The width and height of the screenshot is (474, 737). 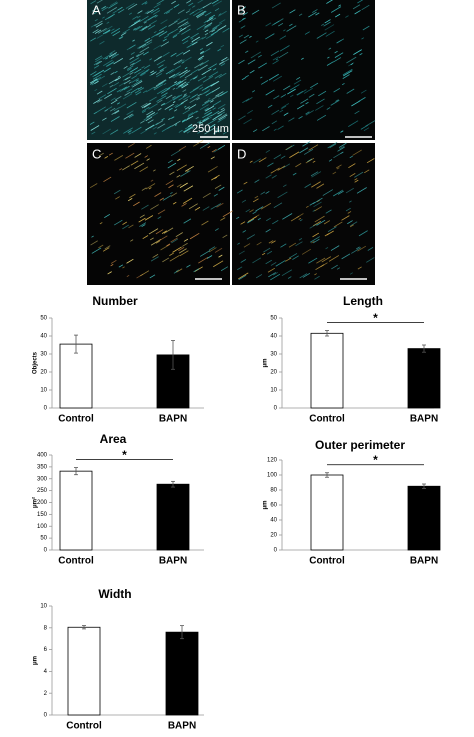 I want to click on y-tick-label: 150, so click(x=42, y=515).